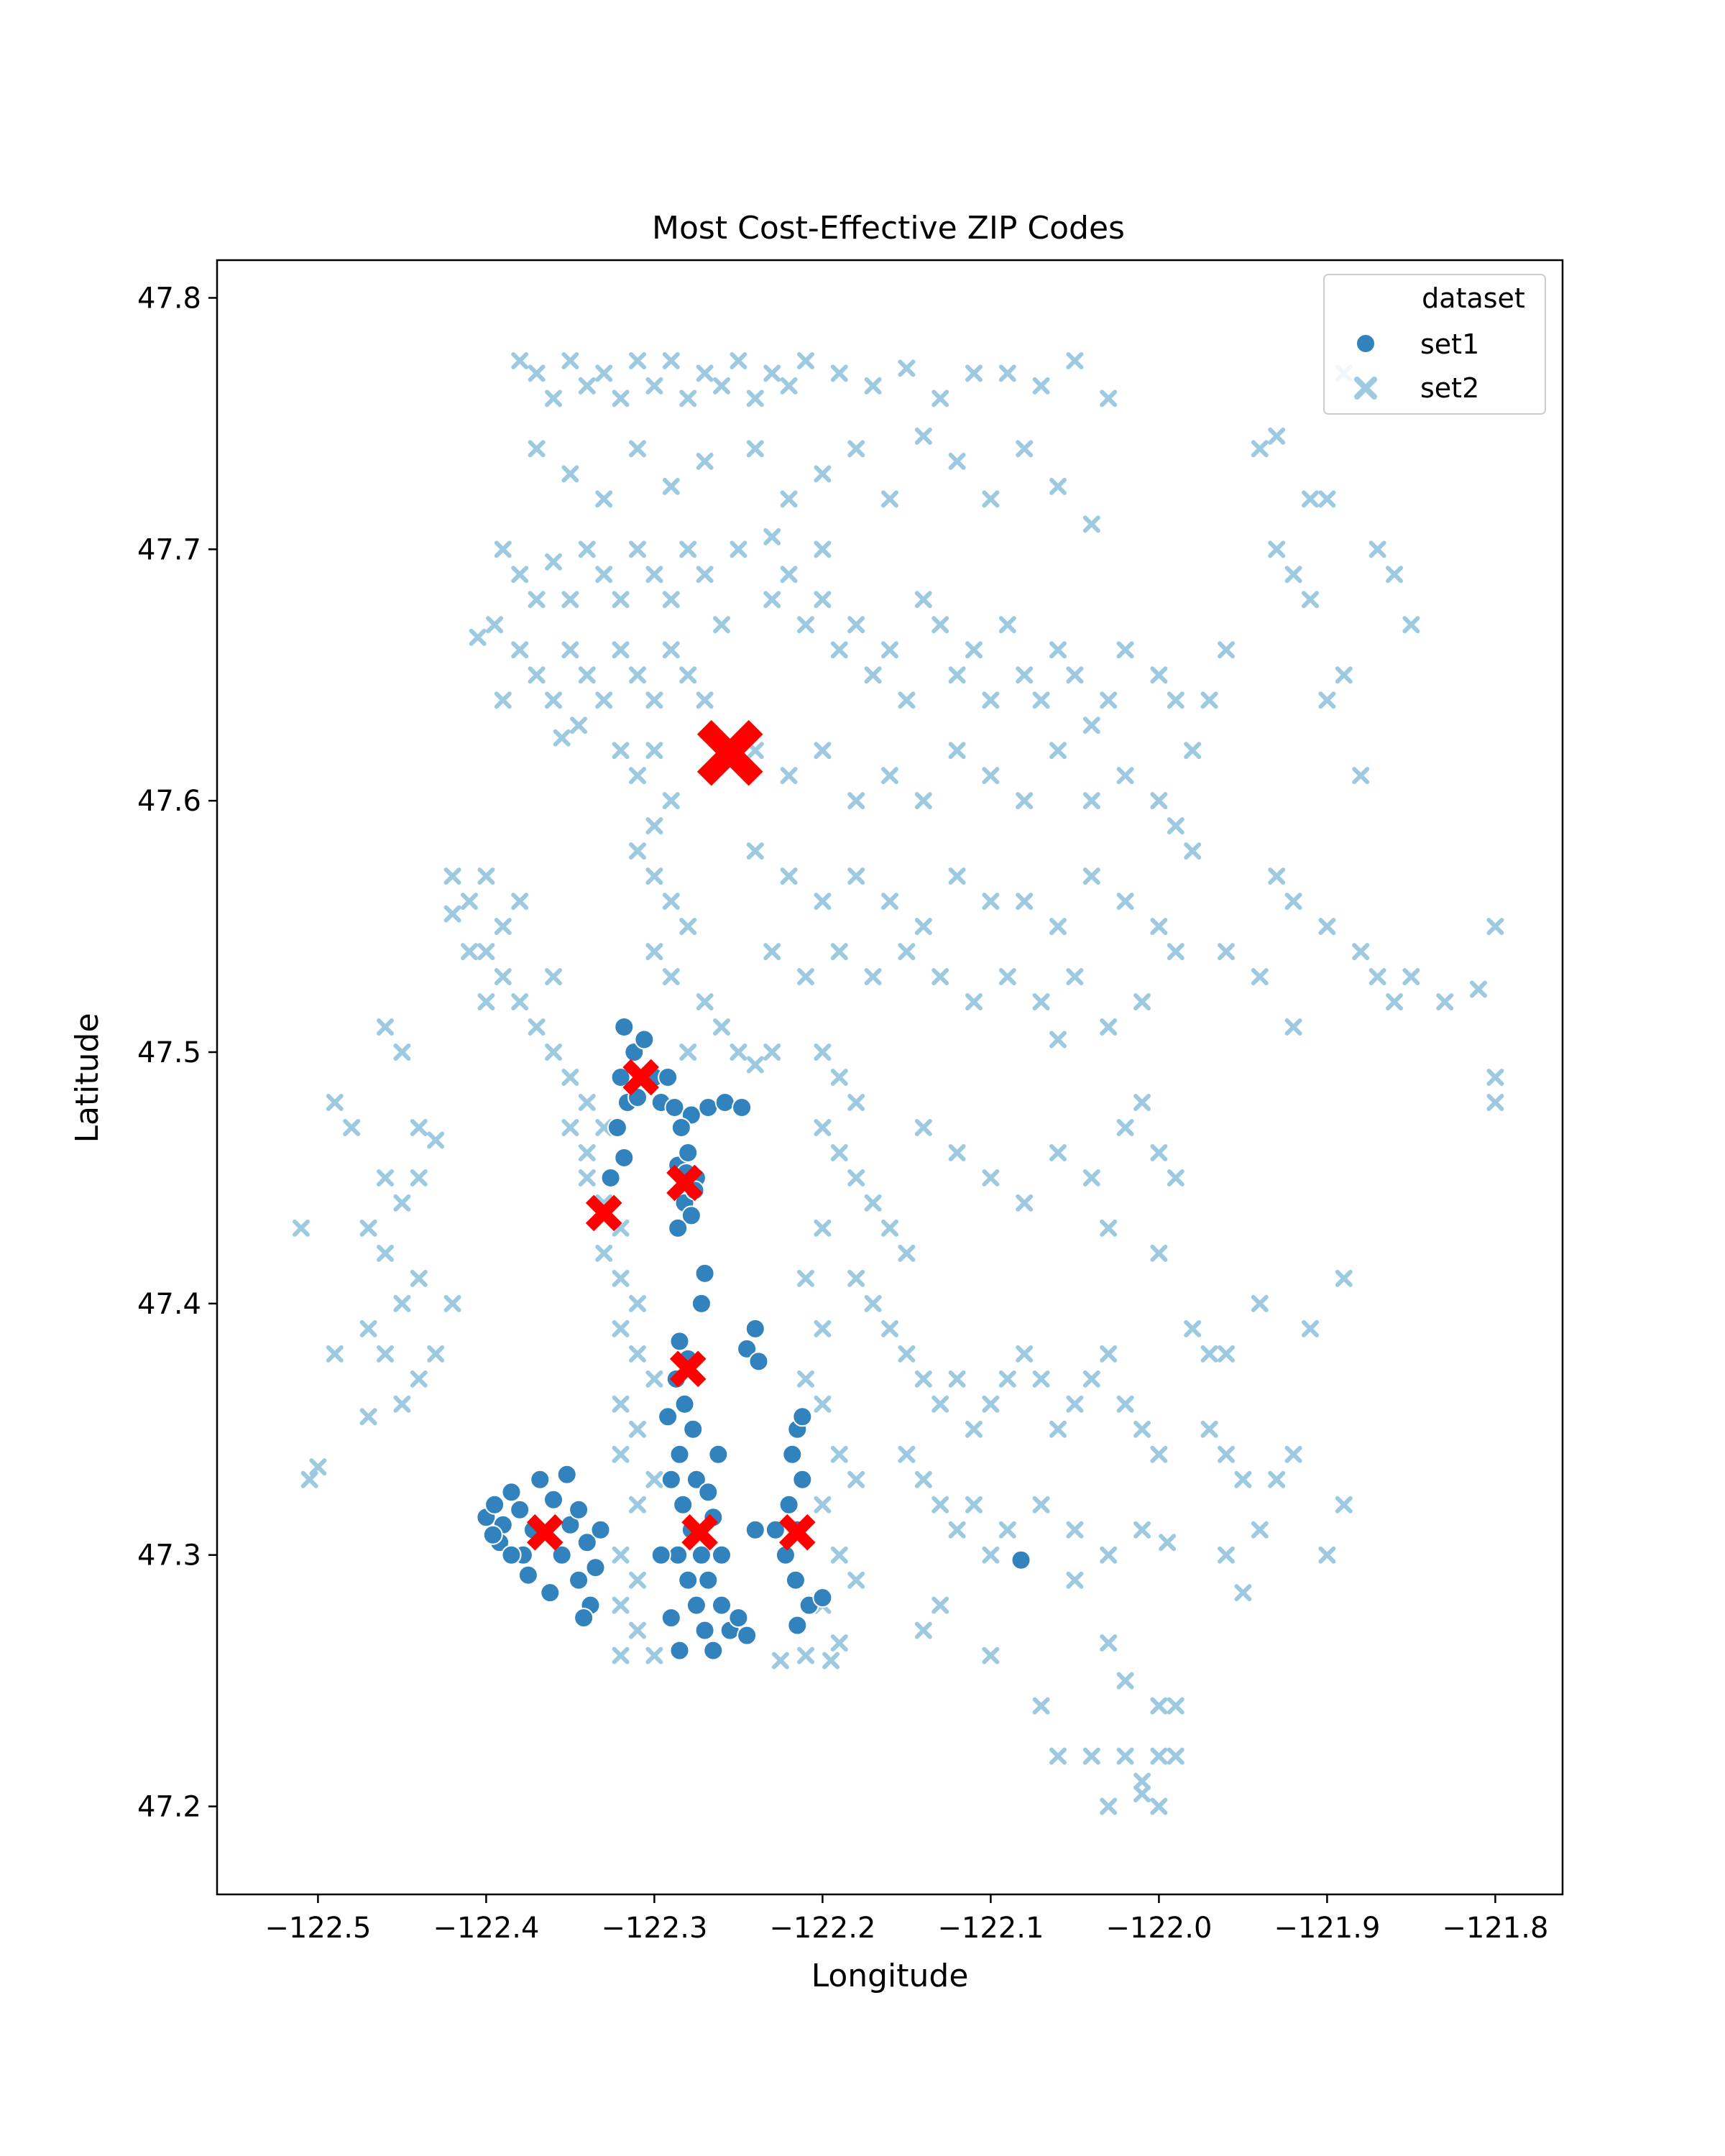 The height and width of the screenshot is (2156, 1725). I want to click on highlight-markers, so click(671, 1135).